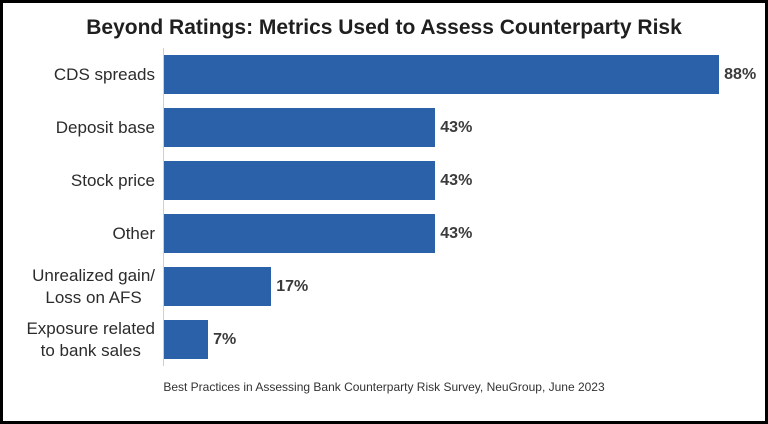 This screenshot has height=424, width=768. What do you see at coordinates (442, 75) in the screenshot?
I see `bar-cds-spreads` at bounding box center [442, 75].